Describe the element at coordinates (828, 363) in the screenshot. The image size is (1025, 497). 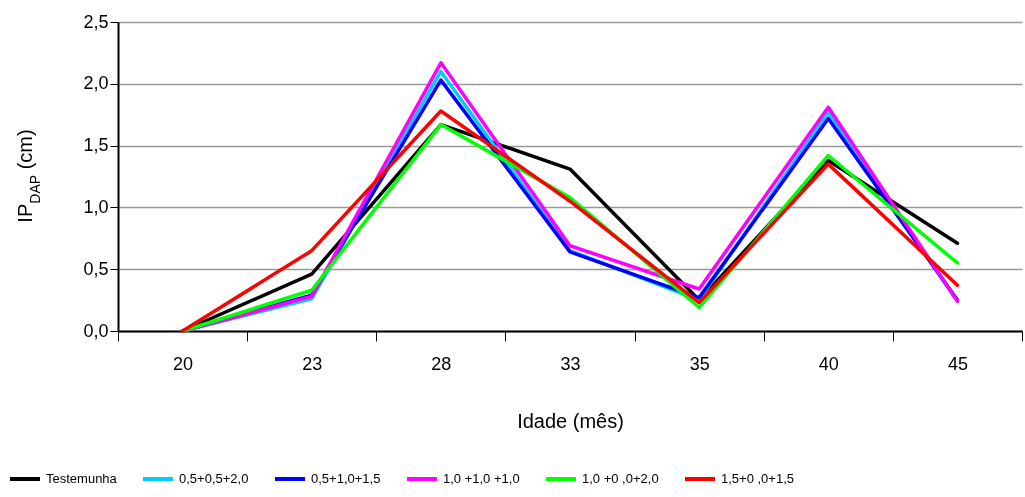
I see `x-tick-label: 40` at that location.